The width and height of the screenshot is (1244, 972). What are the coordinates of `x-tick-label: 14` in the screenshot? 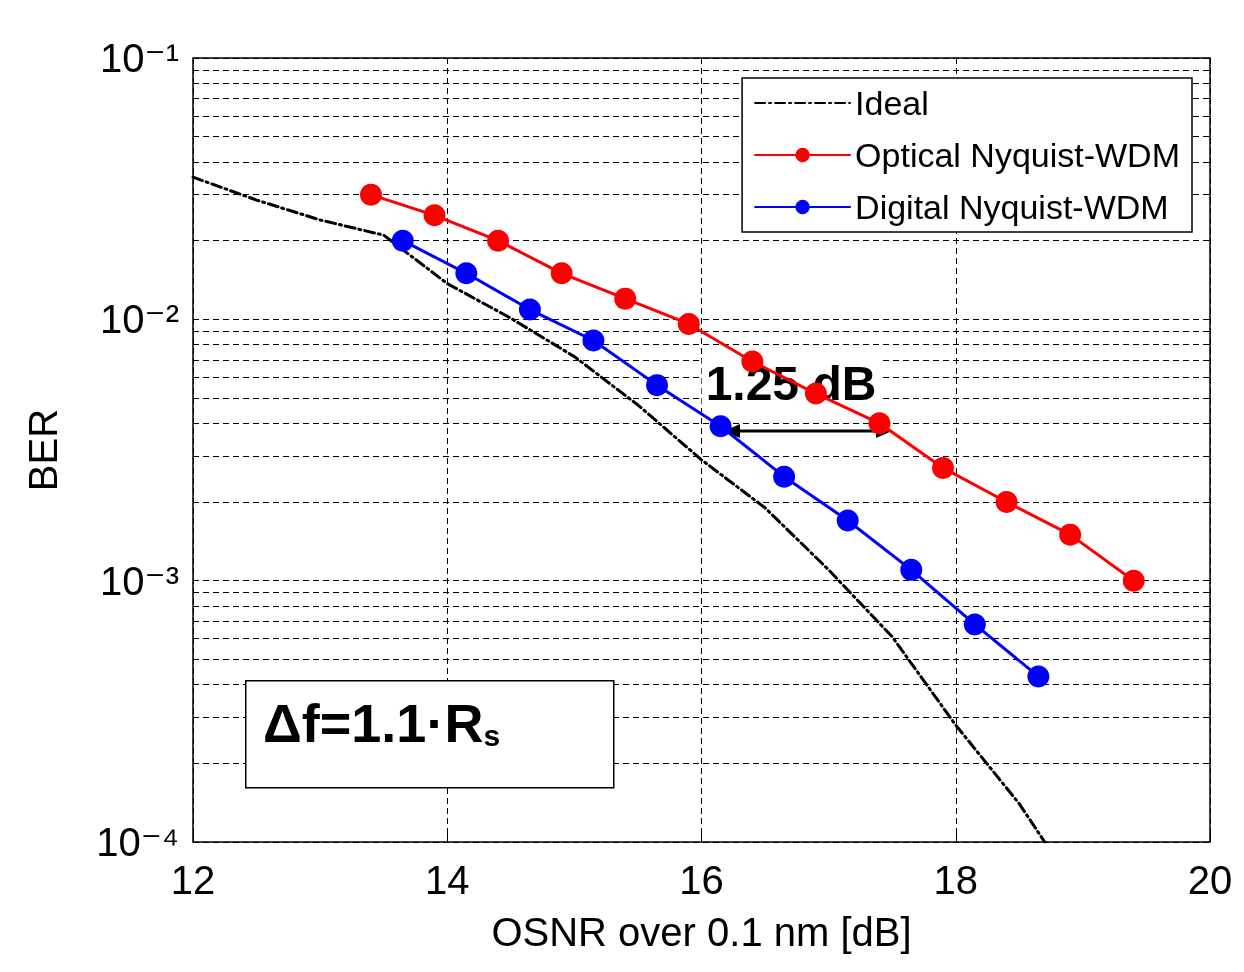 It's located at (447, 880).